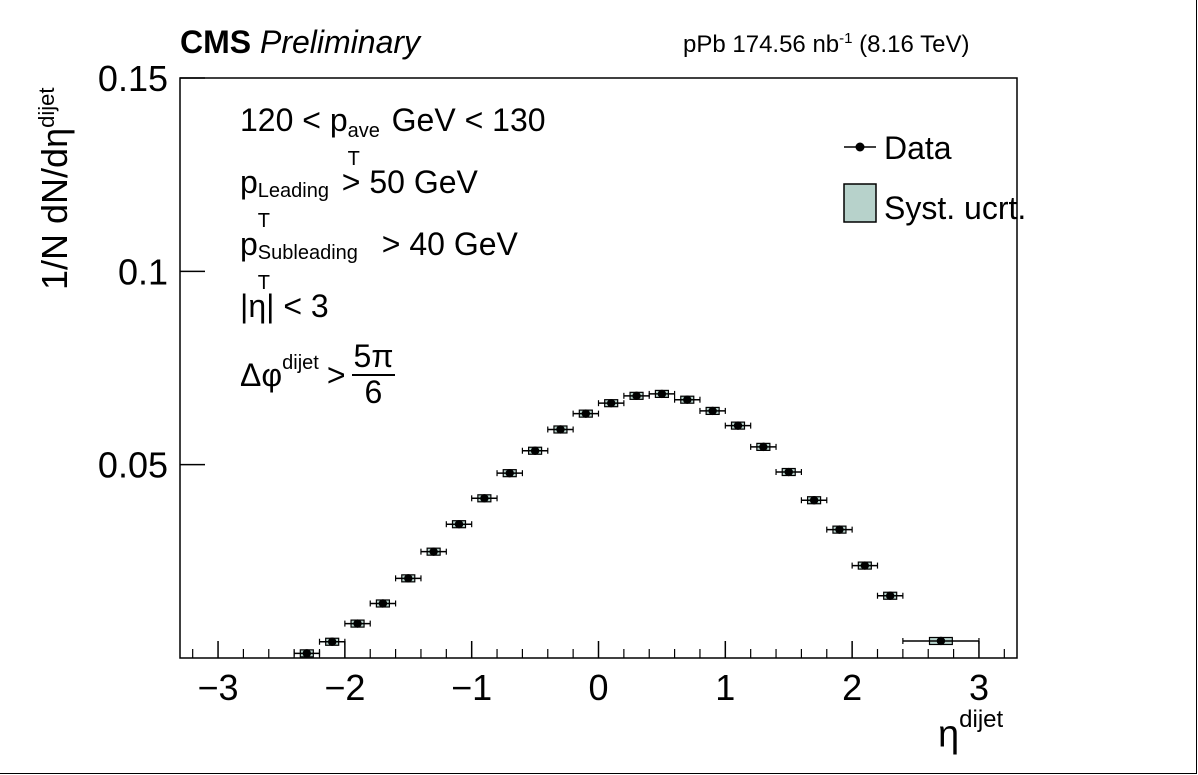 The image size is (1198, 775). What do you see at coordinates (307, 253) in the screenshot?
I see `annotation-pt-subleading-sup: Subleading` at bounding box center [307, 253].